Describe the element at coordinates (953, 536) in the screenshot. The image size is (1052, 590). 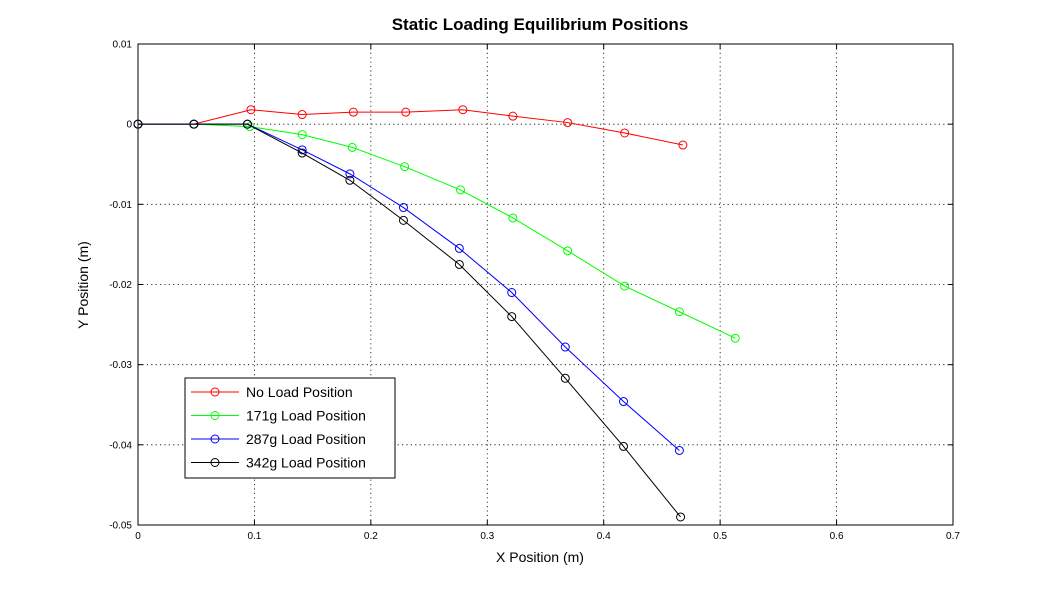
I see `x-tick-label: 0.7` at that location.